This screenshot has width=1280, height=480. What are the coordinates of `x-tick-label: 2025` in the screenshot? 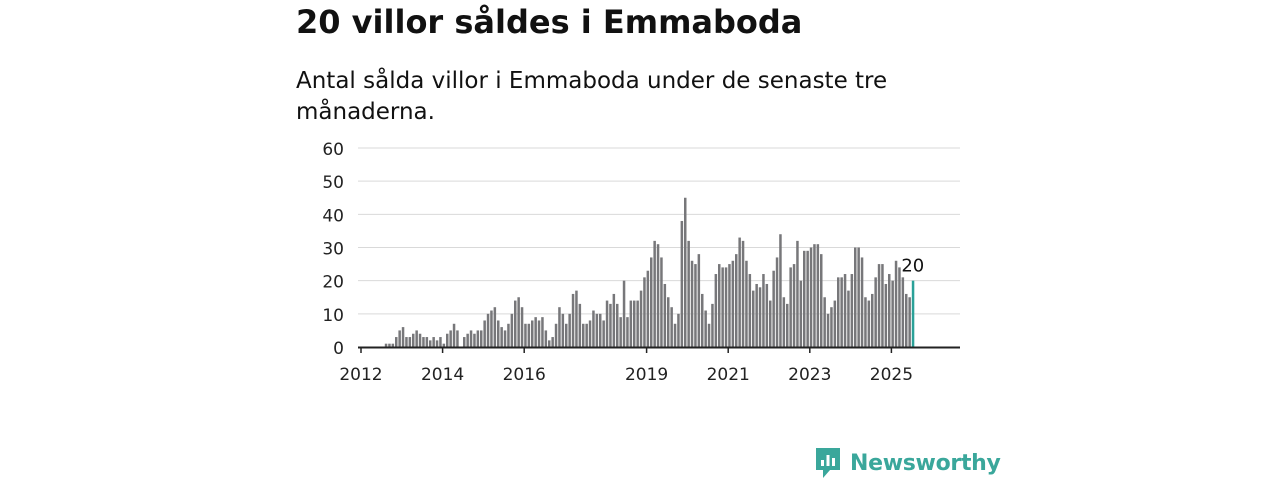 It's located at (891, 375).